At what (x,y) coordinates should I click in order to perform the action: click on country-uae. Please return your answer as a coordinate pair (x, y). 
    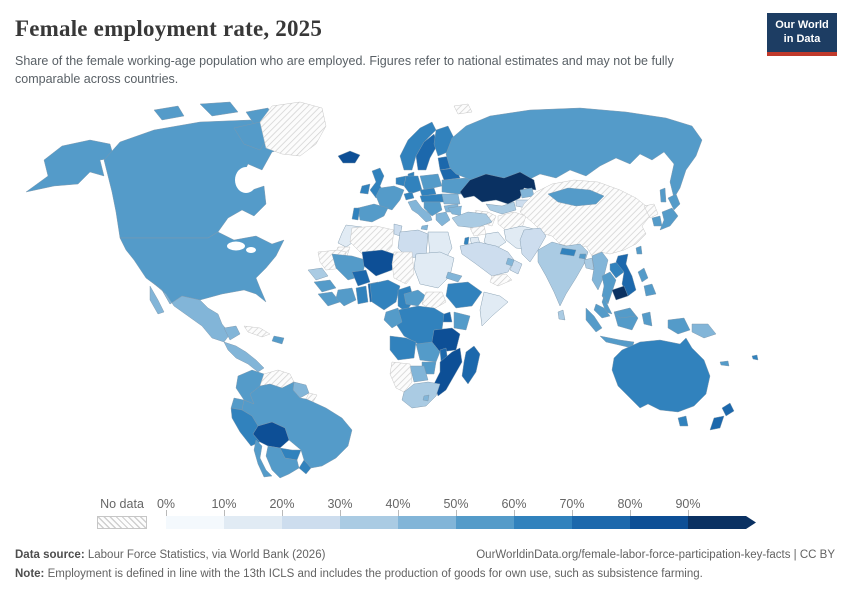
    Looking at the image, I should click on (510, 262).